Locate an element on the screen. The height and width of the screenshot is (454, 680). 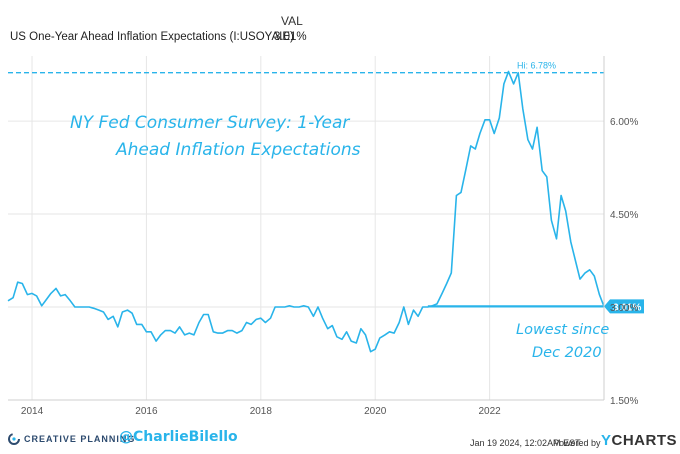
y-tick-label: 6.00% is located at coordinates (624, 122).